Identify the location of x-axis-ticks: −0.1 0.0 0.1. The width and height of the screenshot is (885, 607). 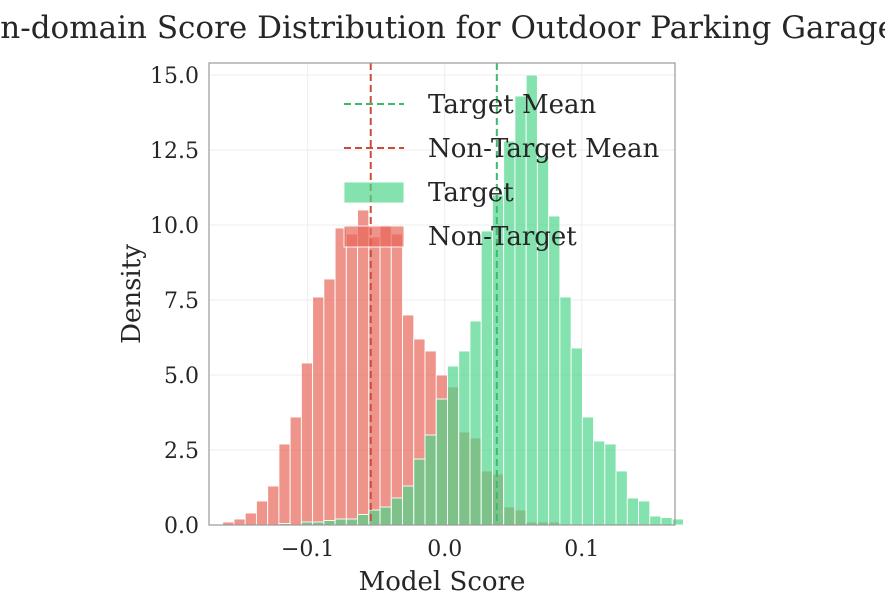
(440, 549).